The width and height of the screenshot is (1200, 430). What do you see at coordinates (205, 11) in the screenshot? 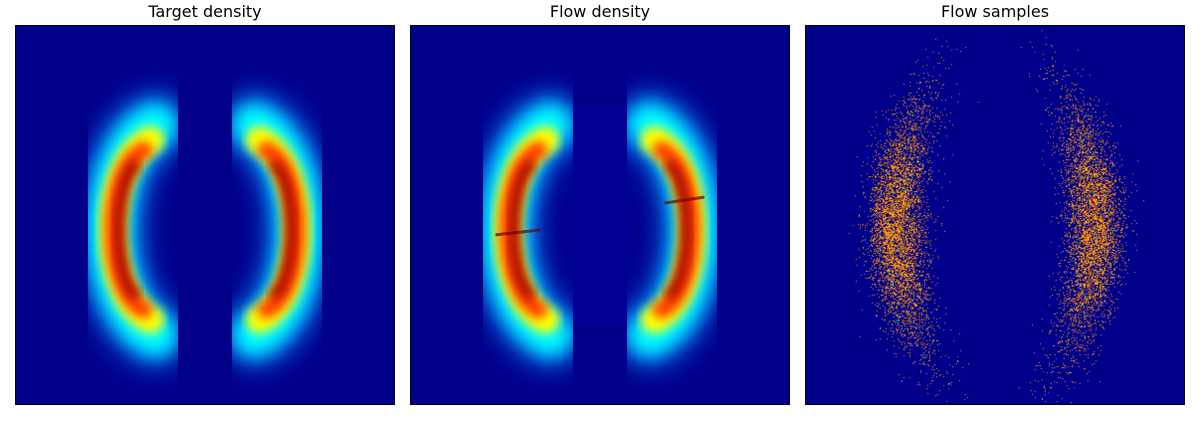
I see `panel-title-target-density: Target density` at bounding box center [205, 11].